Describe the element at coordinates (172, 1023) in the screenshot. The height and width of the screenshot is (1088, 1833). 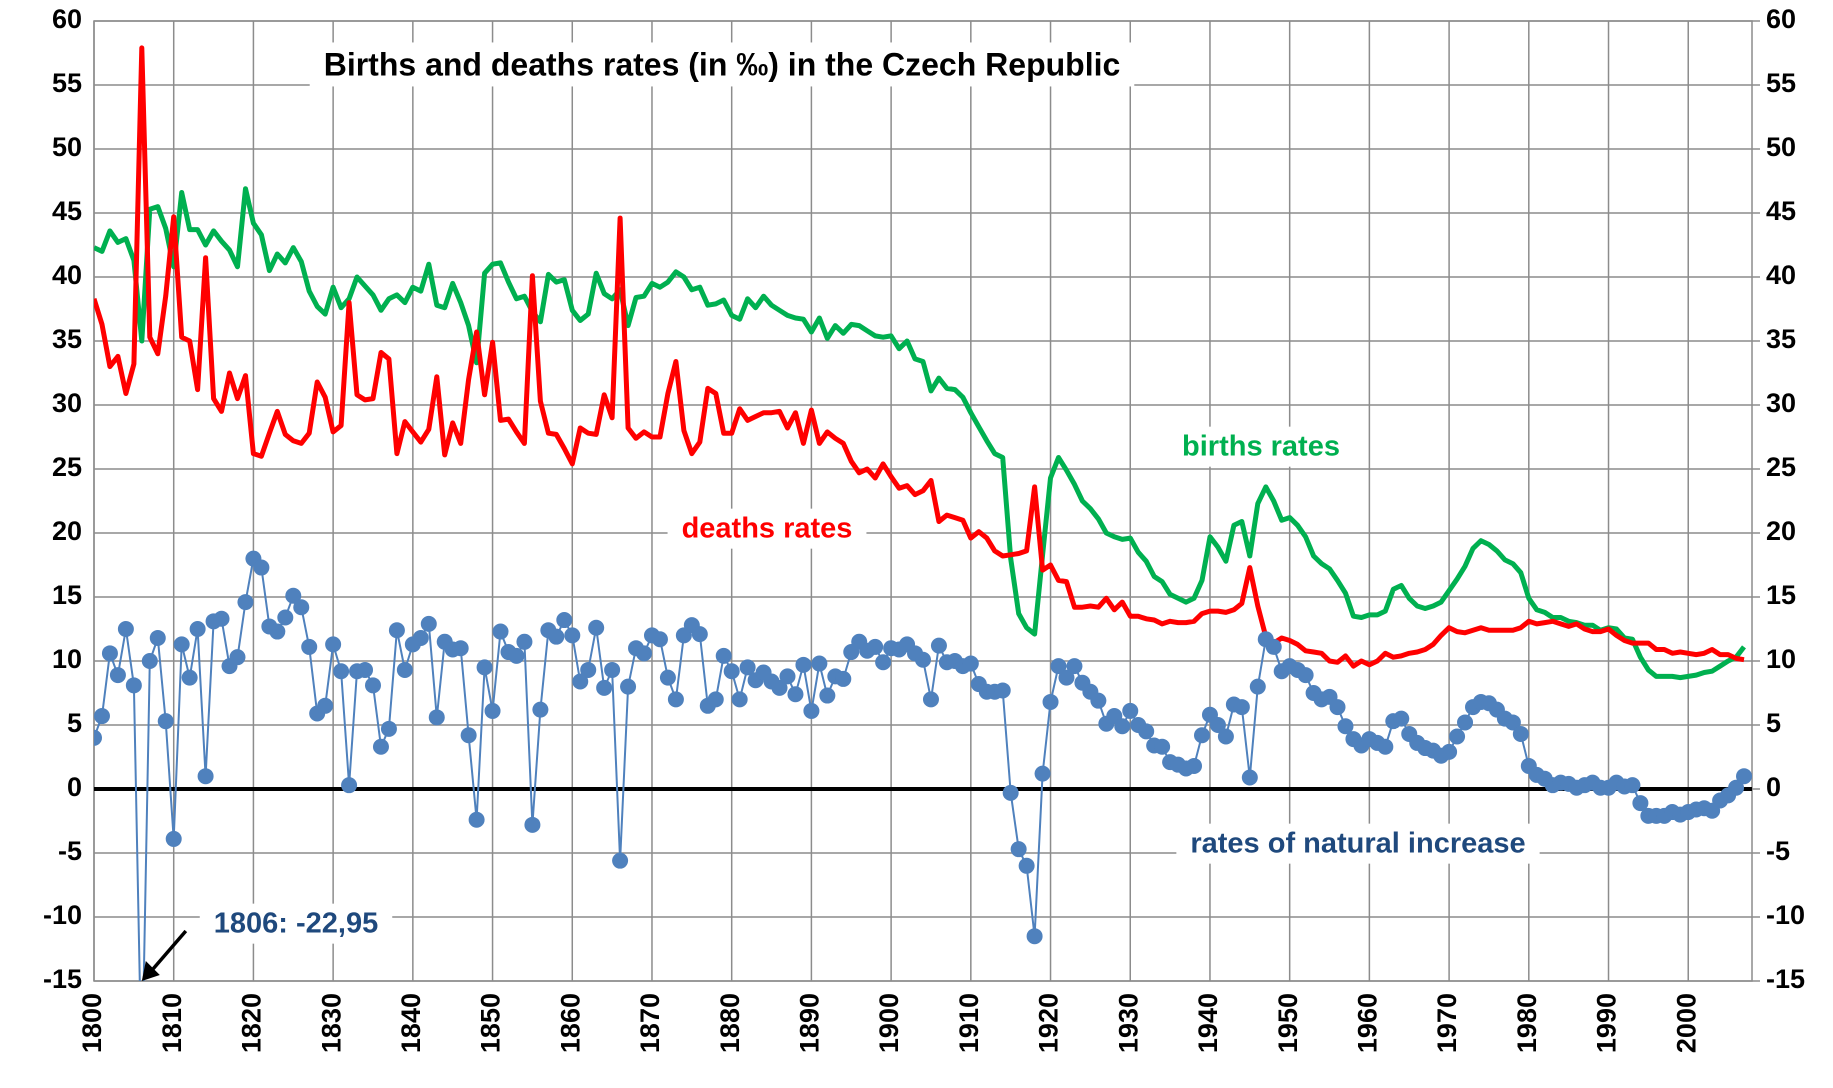
I see `x-tick-label: 1810` at that location.